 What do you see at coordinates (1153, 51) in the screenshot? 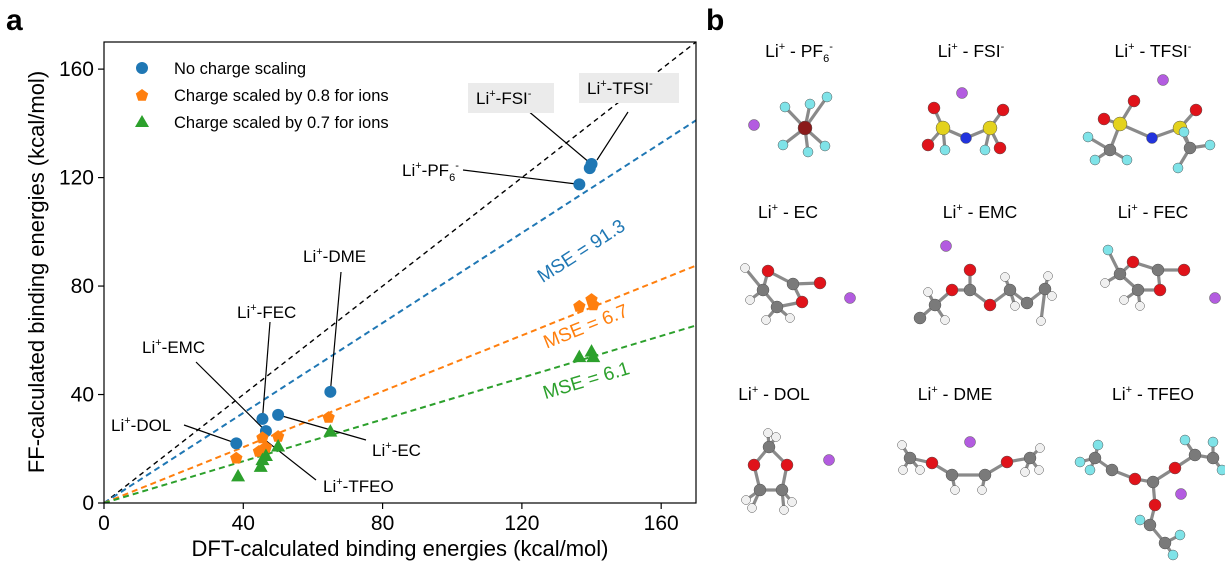
I see `molecule-title-tfsi: Li+ - TFSI-` at bounding box center [1153, 51].